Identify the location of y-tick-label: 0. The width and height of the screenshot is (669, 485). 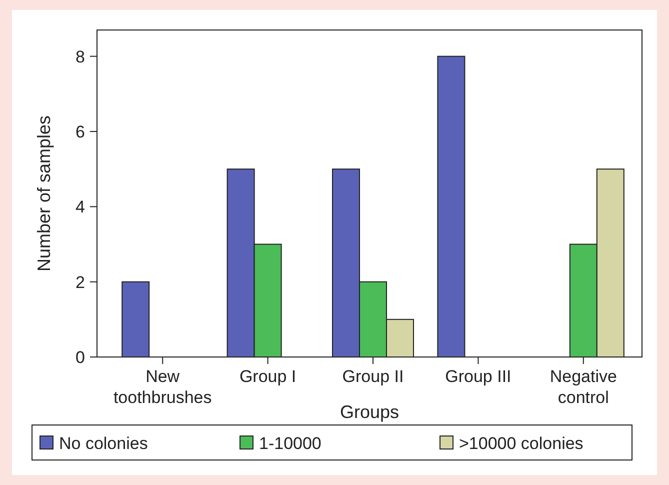
(80, 357).